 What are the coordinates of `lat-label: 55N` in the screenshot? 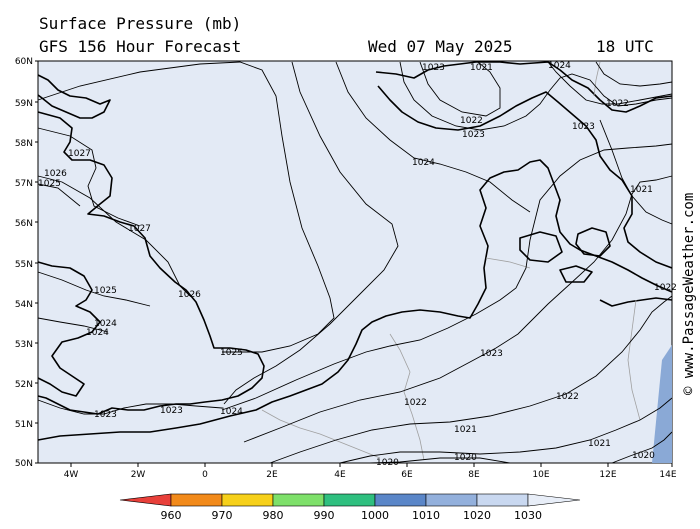 It's located at (24, 265).